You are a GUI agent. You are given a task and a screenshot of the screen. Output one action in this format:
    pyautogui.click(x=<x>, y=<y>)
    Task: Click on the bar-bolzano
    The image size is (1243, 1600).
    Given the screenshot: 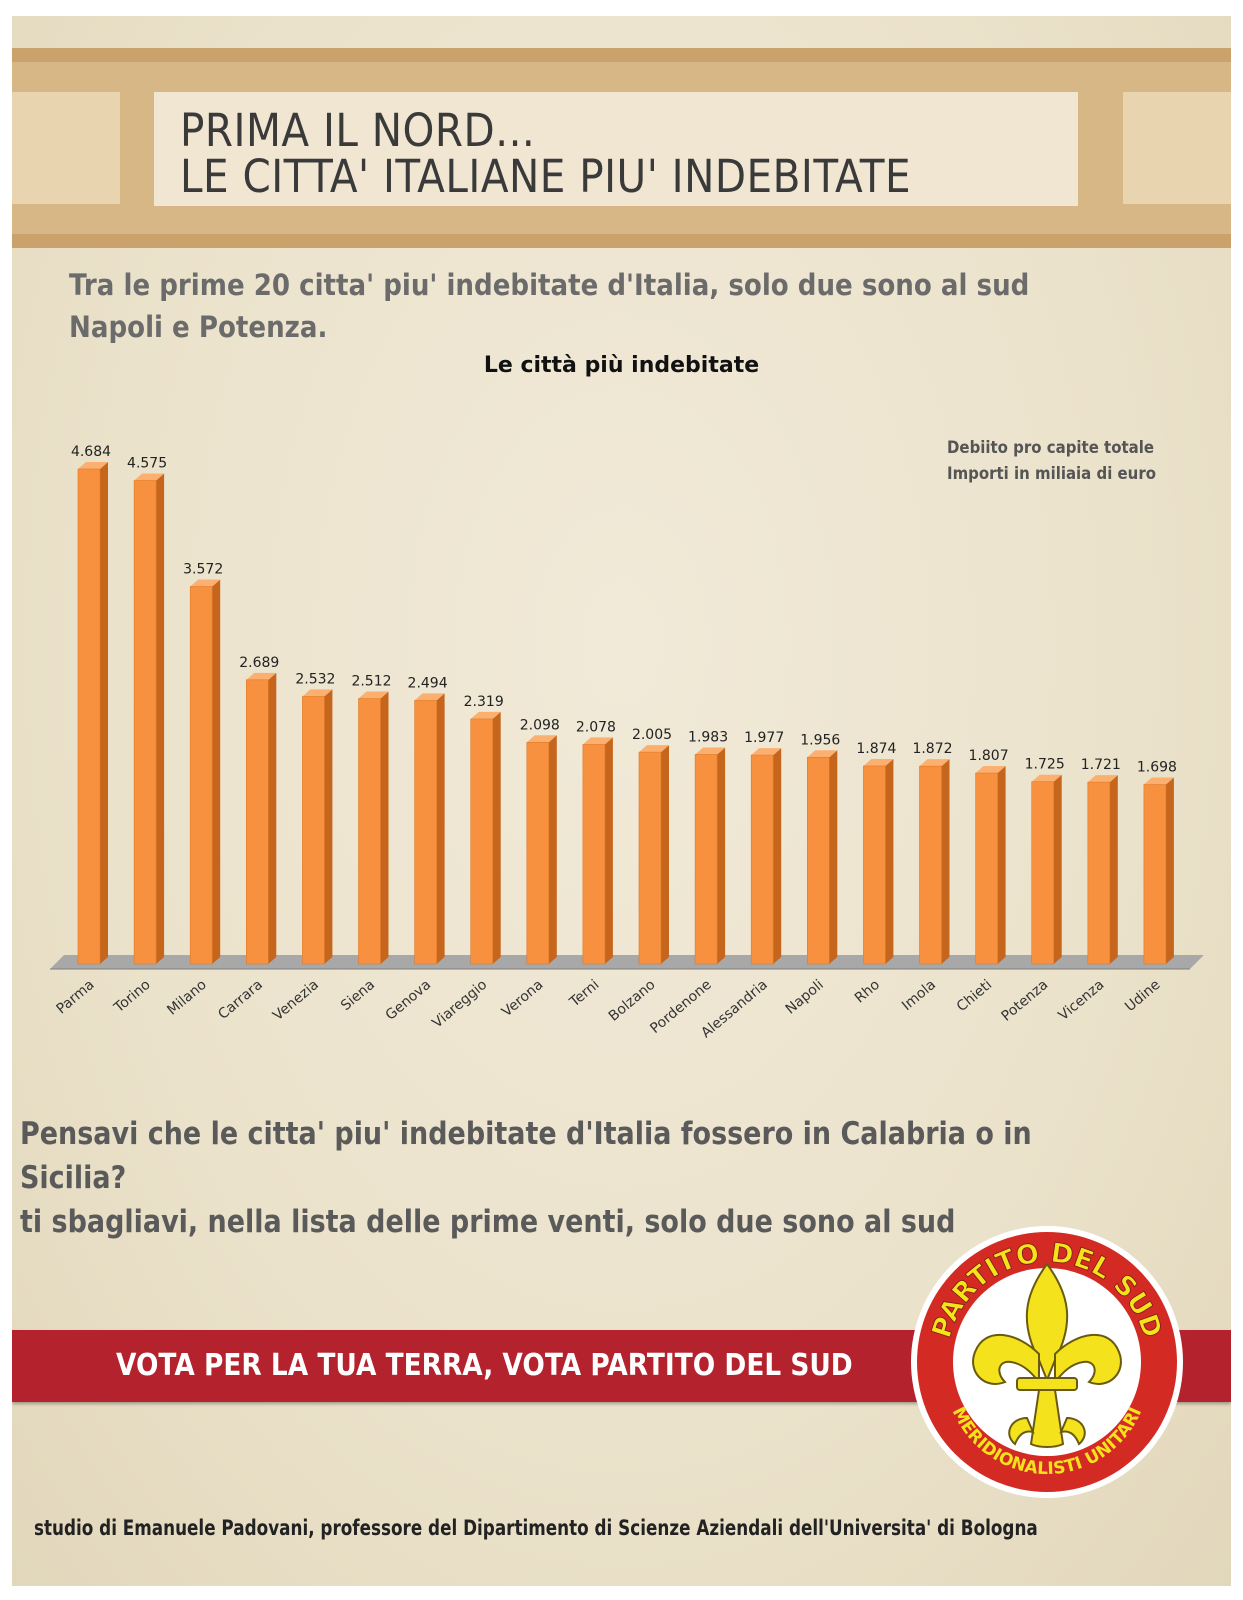 What is the action you would take?
    pyautogui.click(x=653, y=855)
    